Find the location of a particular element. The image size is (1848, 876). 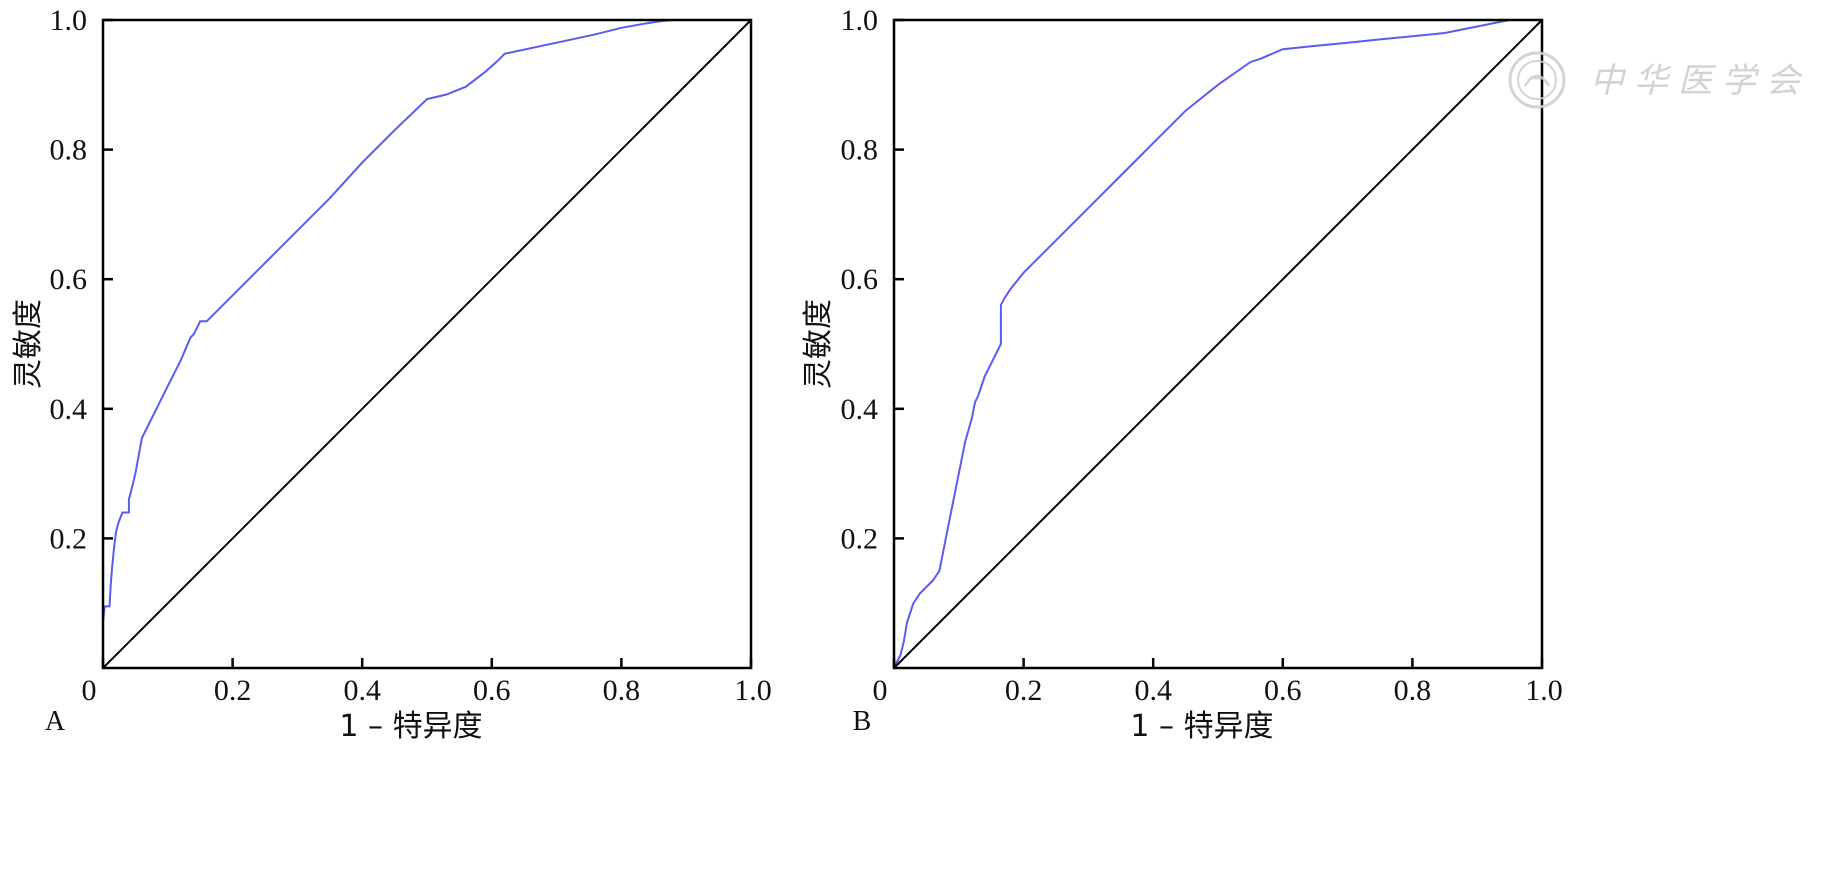

watermark: 中华医学会 is located at coordinates (1659, 80).